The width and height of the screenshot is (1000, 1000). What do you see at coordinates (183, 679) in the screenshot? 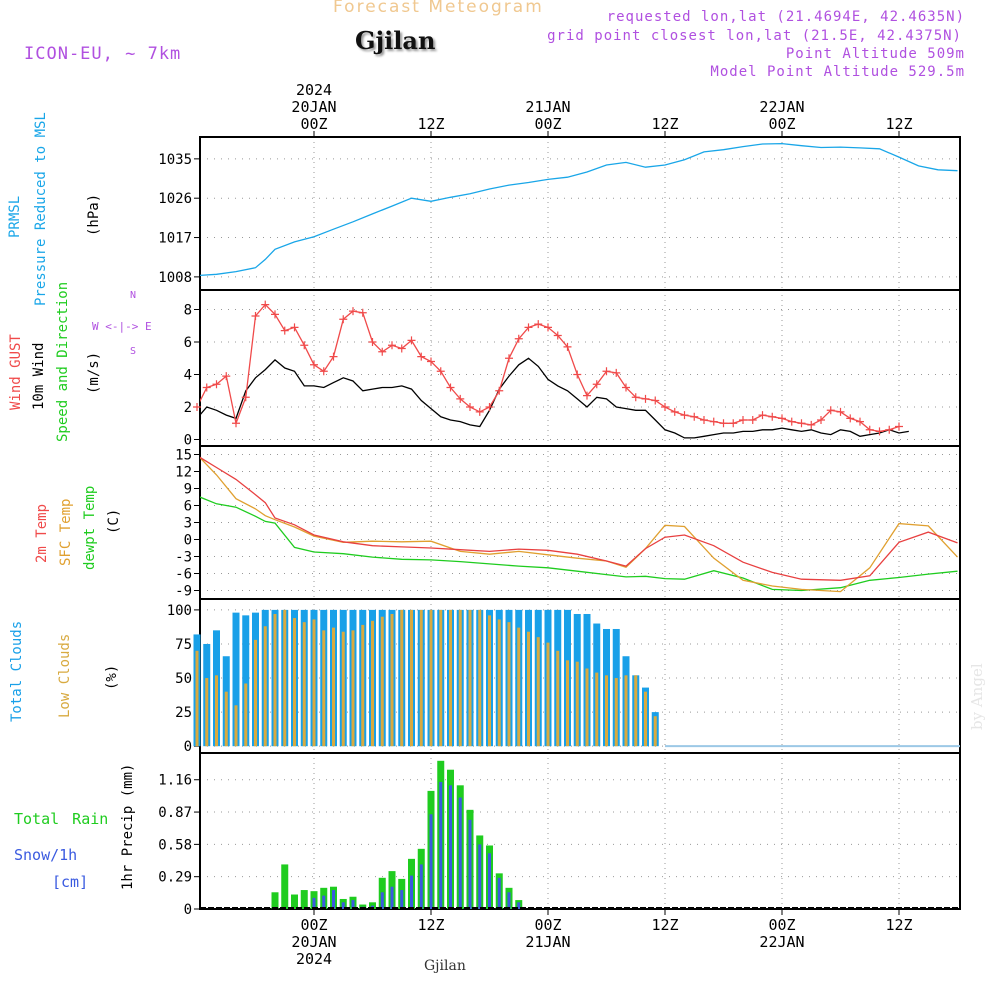
I see `ytick-label: 50` at bounding box center [183, 679].